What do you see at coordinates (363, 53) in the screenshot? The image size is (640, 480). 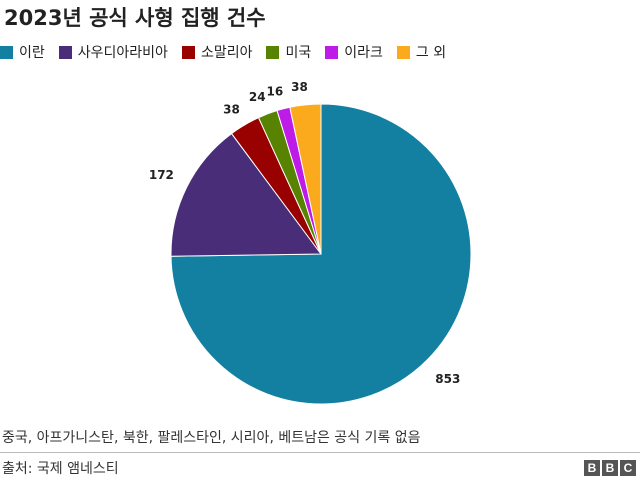 I see `legend-label: 이라크` at bounding box center [363, 53].